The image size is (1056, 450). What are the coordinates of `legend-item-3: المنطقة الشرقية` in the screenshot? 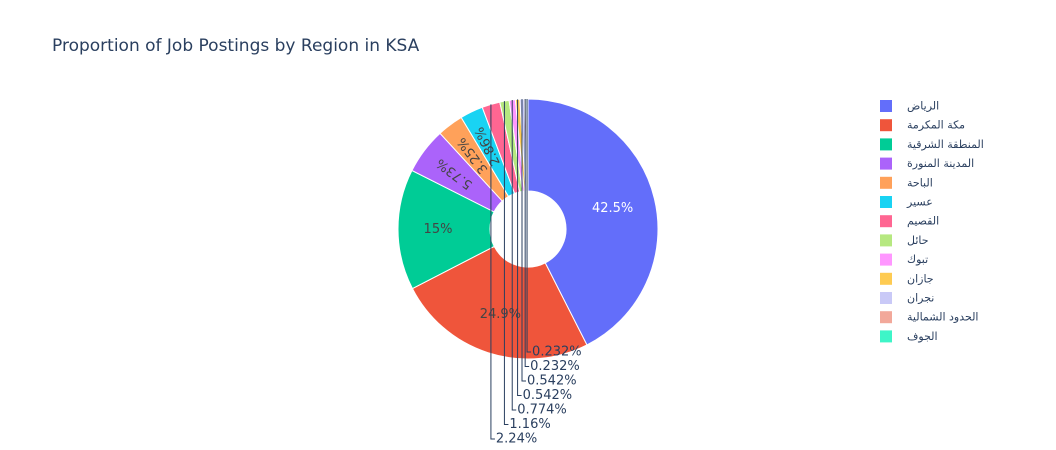 It's located at (932, 144).